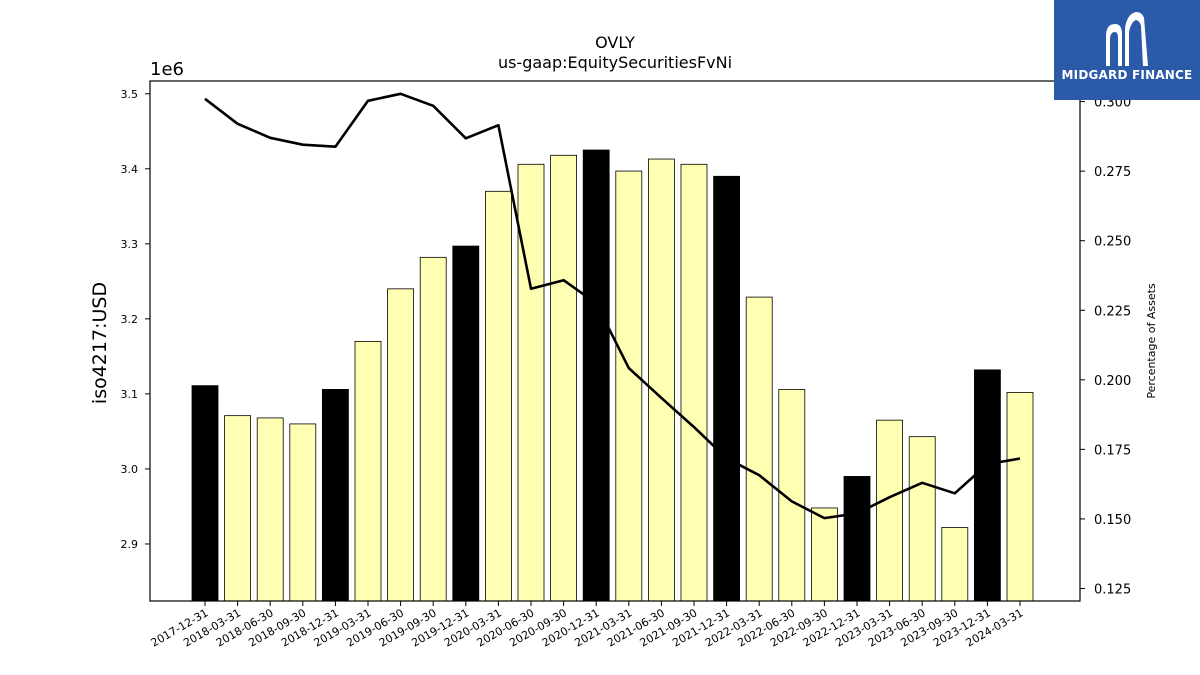 Image resolution: width=1200 pixels, height=675 pixels. What do you see at coordinates (130, 469) in the screenshot?
I see `y-tick-label: 3.0` at bounding box center [130, 469].